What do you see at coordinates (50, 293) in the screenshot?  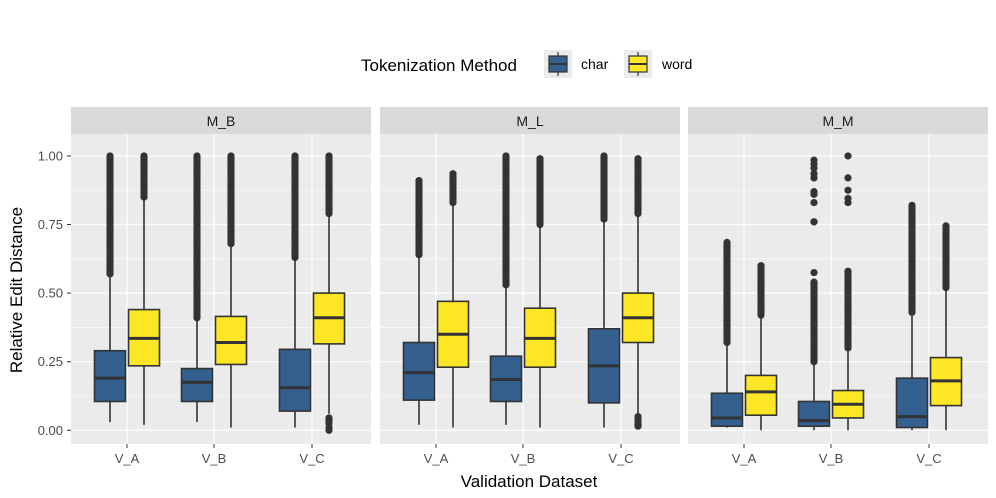 I see `y-tick-label: 0.50` at bounding box center [50, 293].